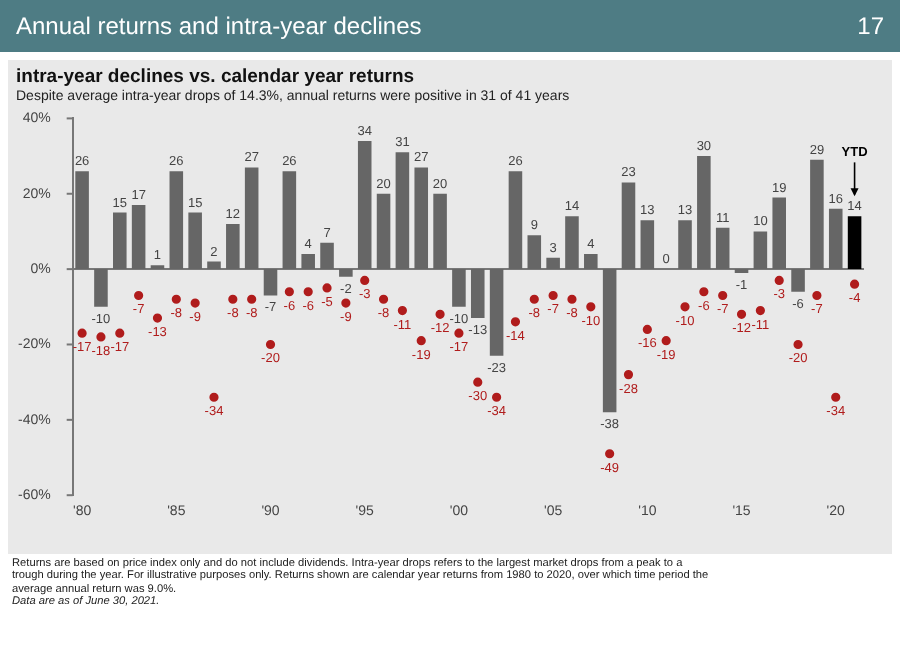 The height and width of the screenshot is (666, 900). What do you see at coordinates (870, 26) in the screenshot?
I see `text: 17` at bounding box center [870, 26].